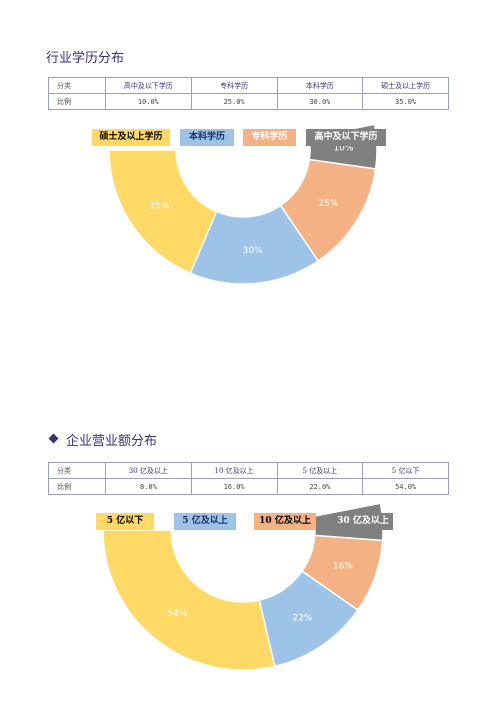  I want to click on table-row: 比例 8.0% 16.0% 22.0% 54.0%, so click(248, 486).